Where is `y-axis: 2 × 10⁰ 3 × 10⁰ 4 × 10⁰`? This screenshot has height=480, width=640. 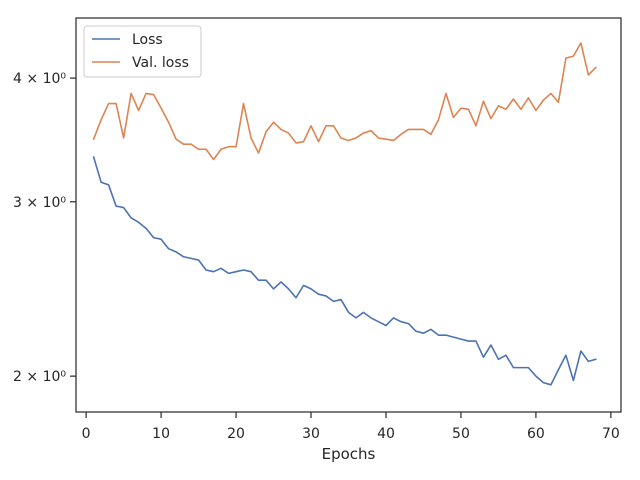 y-axis: 2 × 10⁰ 3 × 10⁰ 4 × 10⁰ is located at coordinates (44, 228).